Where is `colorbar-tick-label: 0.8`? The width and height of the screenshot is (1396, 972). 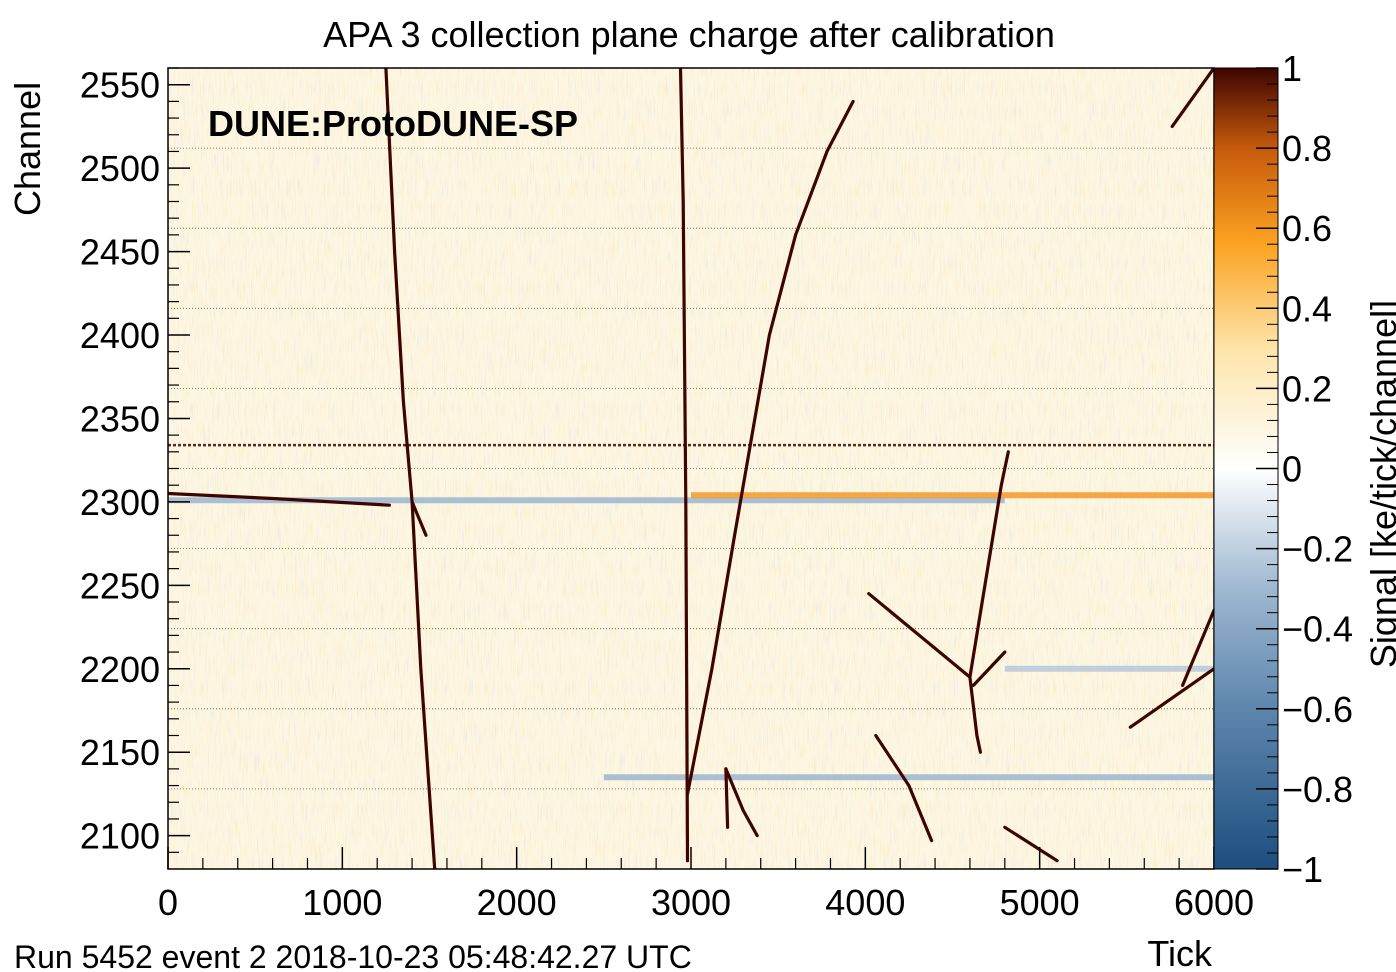 colorbar-tick-label: 0.8 is located at coordinates (1307, 148).